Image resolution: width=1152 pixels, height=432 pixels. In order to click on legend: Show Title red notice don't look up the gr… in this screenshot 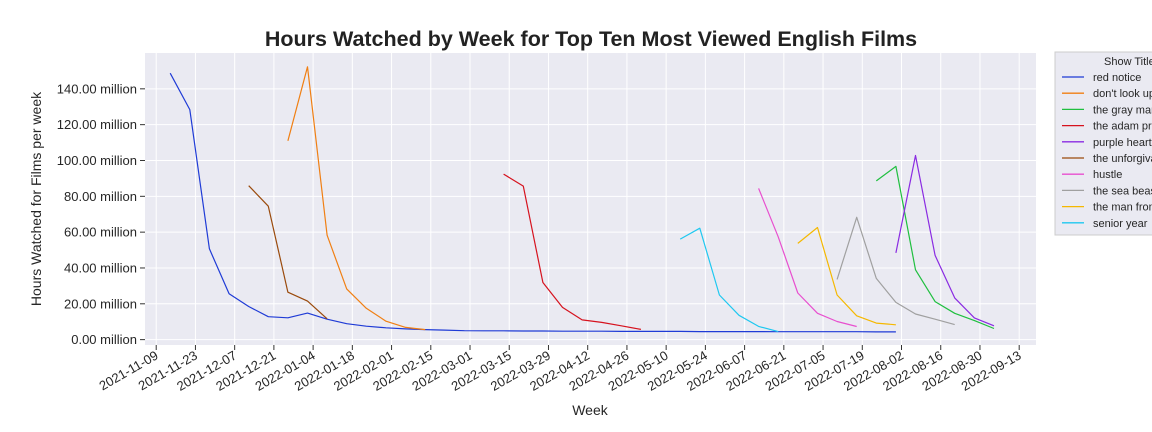, I will do `click(1103, 143)`.